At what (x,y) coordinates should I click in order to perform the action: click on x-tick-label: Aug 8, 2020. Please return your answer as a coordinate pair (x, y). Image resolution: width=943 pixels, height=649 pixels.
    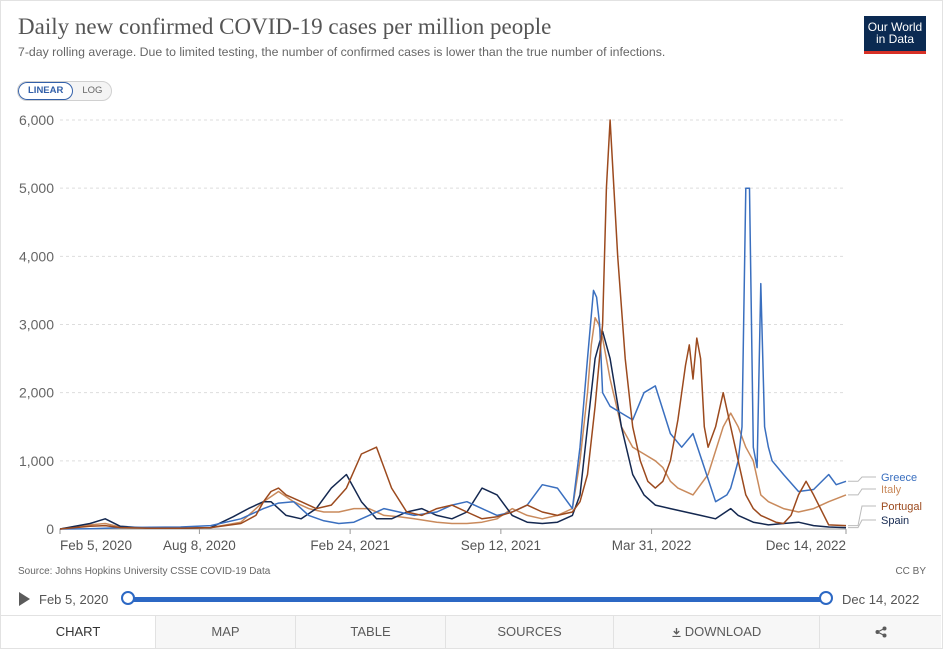
    Looking at the image, I should click on (199, 545).